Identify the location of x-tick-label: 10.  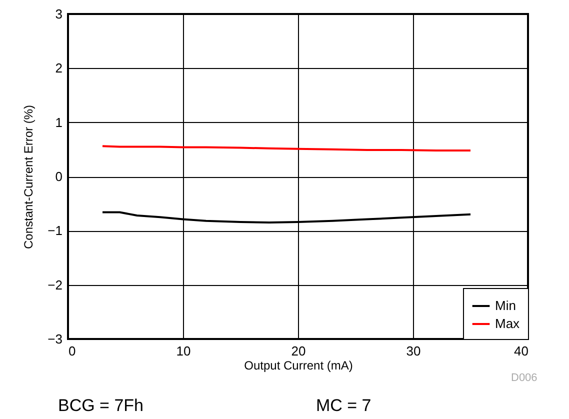
(183, 351).